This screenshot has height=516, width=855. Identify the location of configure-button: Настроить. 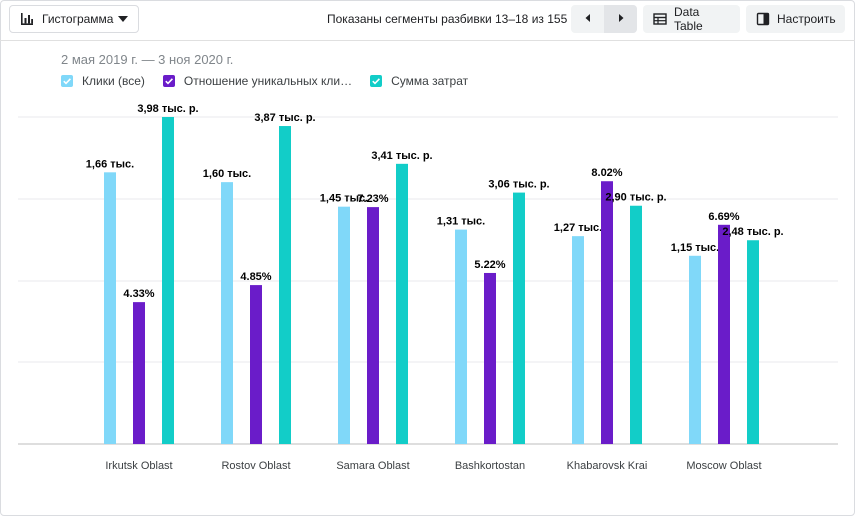
(795, 19).